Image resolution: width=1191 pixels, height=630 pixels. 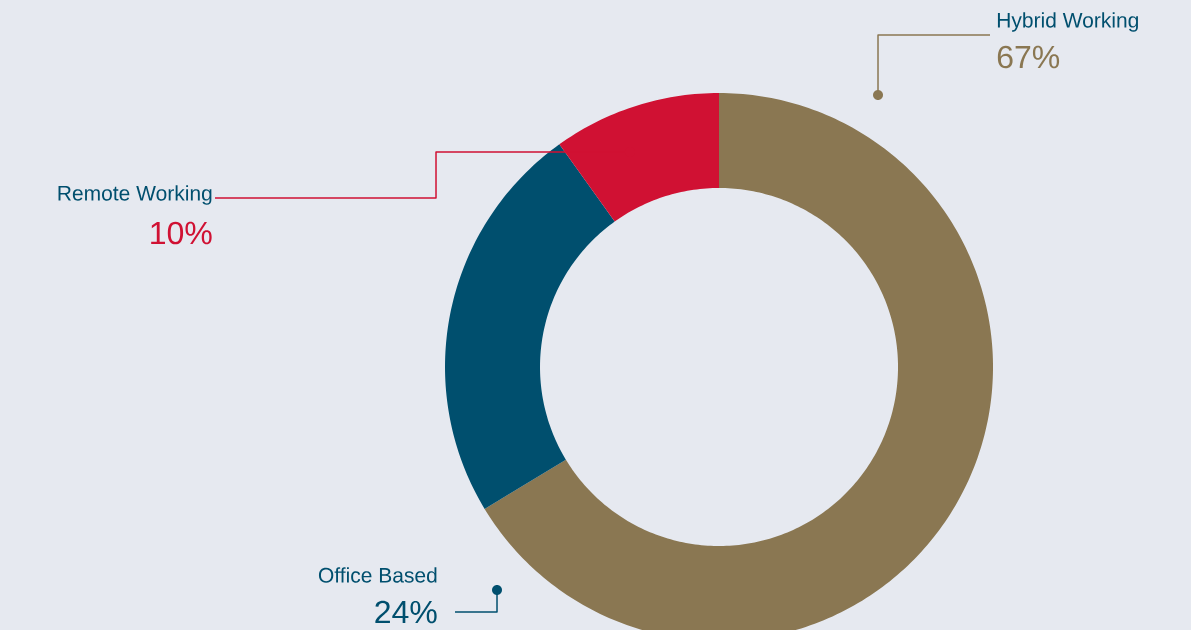 I want to click on data-label: 67%, so click(x=1028, y=57).